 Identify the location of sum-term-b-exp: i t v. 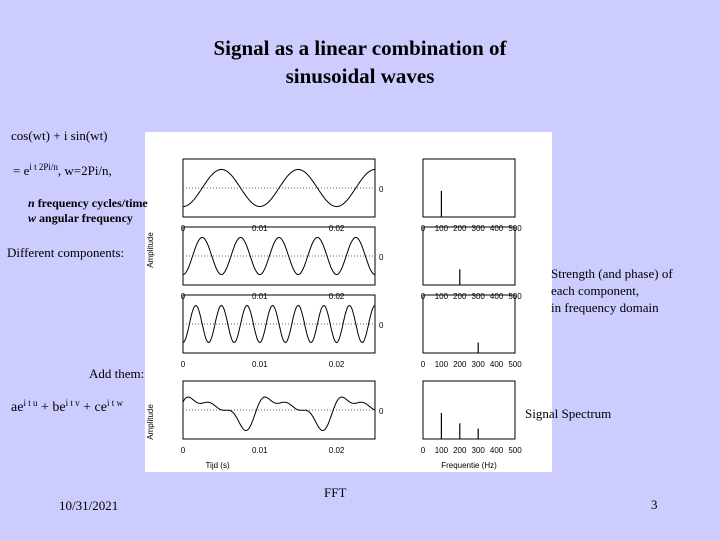
(72, 403).